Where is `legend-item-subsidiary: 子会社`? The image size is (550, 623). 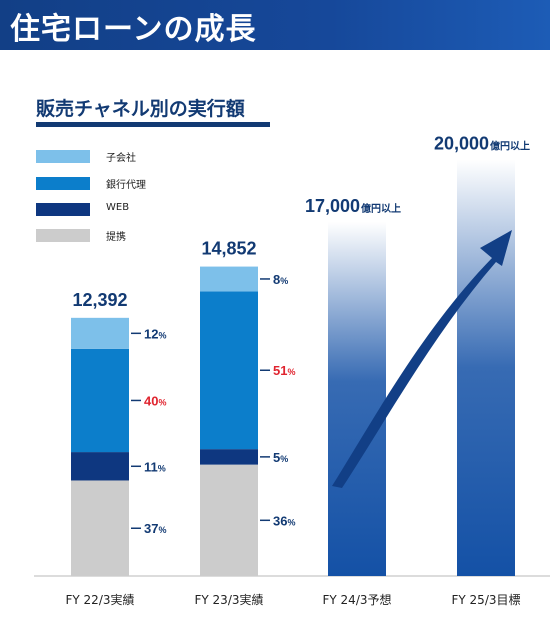
legend-item-subsidiary: 子会社 is located at coordinates (136, 157).